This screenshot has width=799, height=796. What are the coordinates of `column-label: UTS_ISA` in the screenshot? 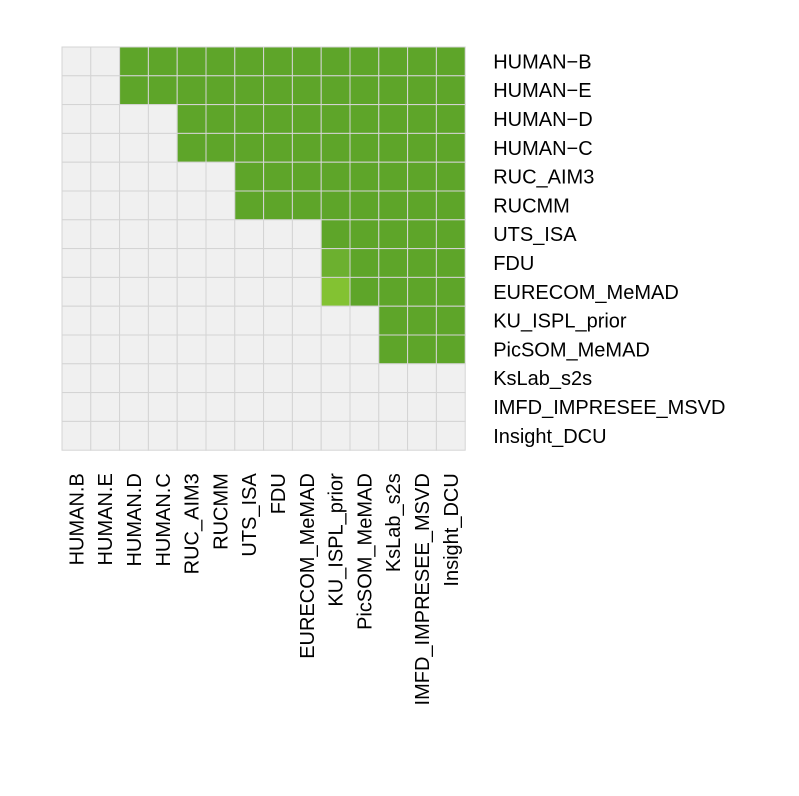 It's located at (250, 515).